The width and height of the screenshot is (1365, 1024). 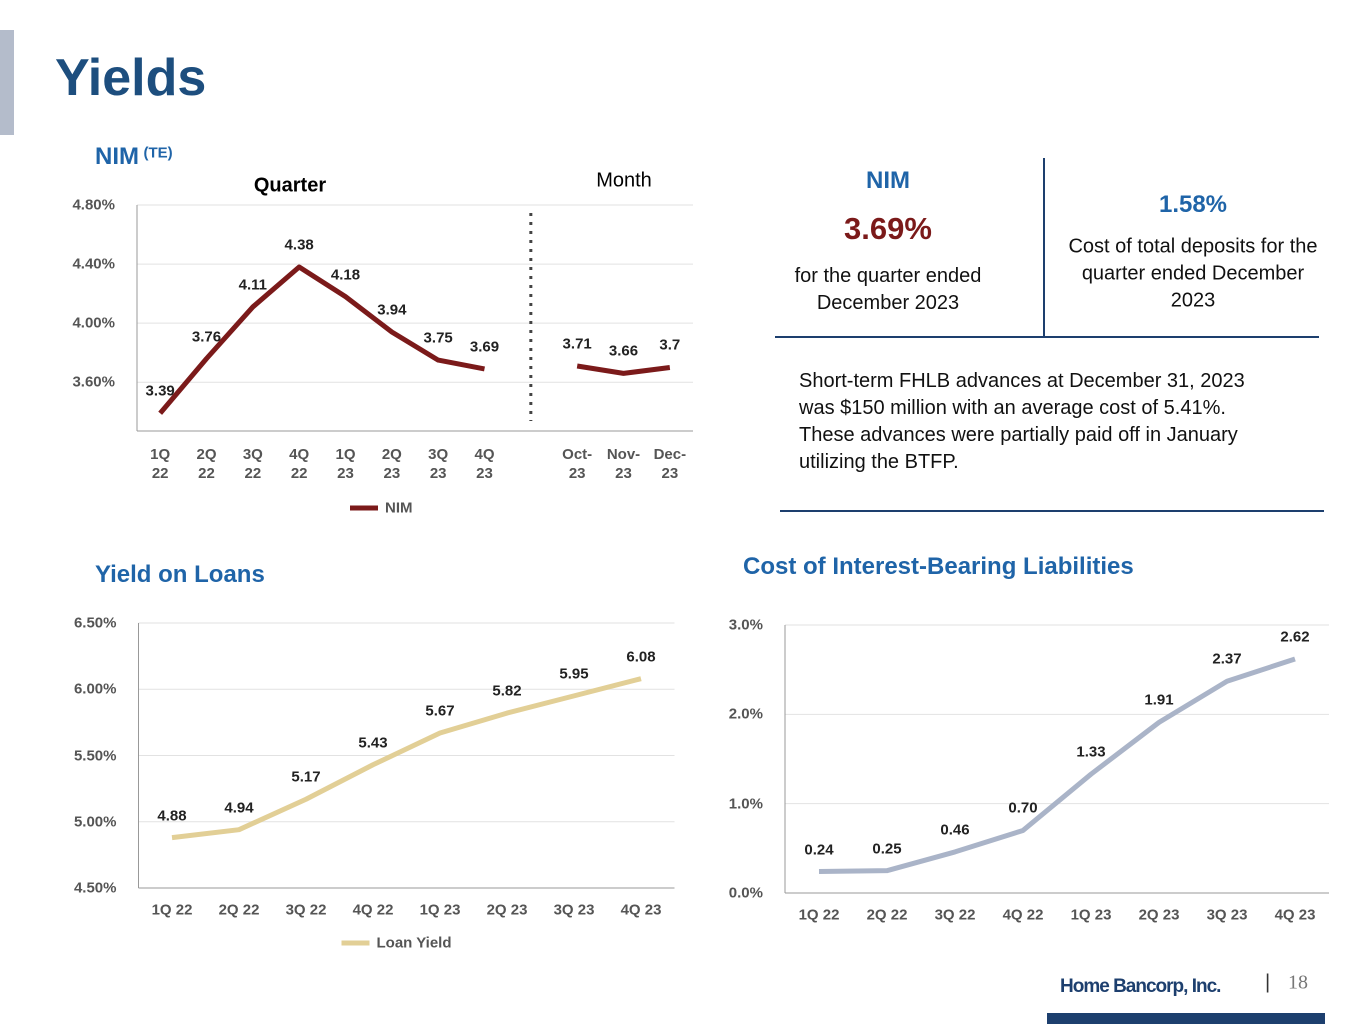 What do you see at coordinates (95, 888) in the screenshot?
I see `y-tick-label: 4.50%` at bounding box center [95, 888].